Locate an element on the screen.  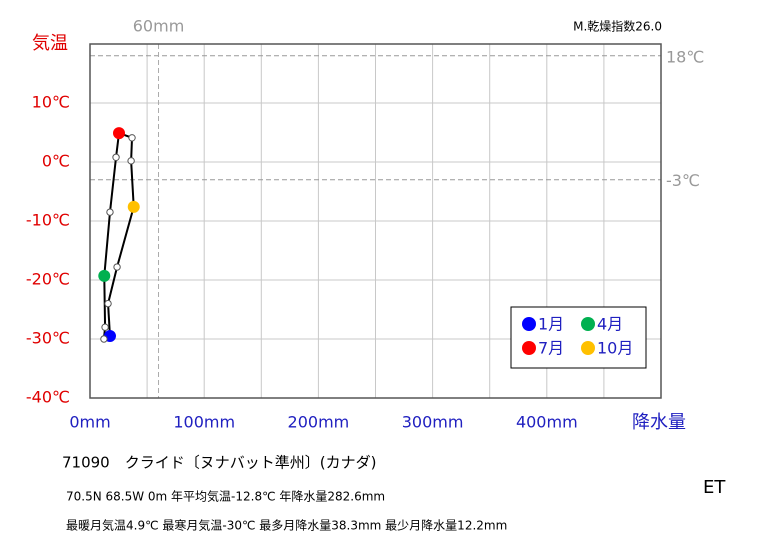
reference-label: -3℃ is located at coordinates (683, 180).